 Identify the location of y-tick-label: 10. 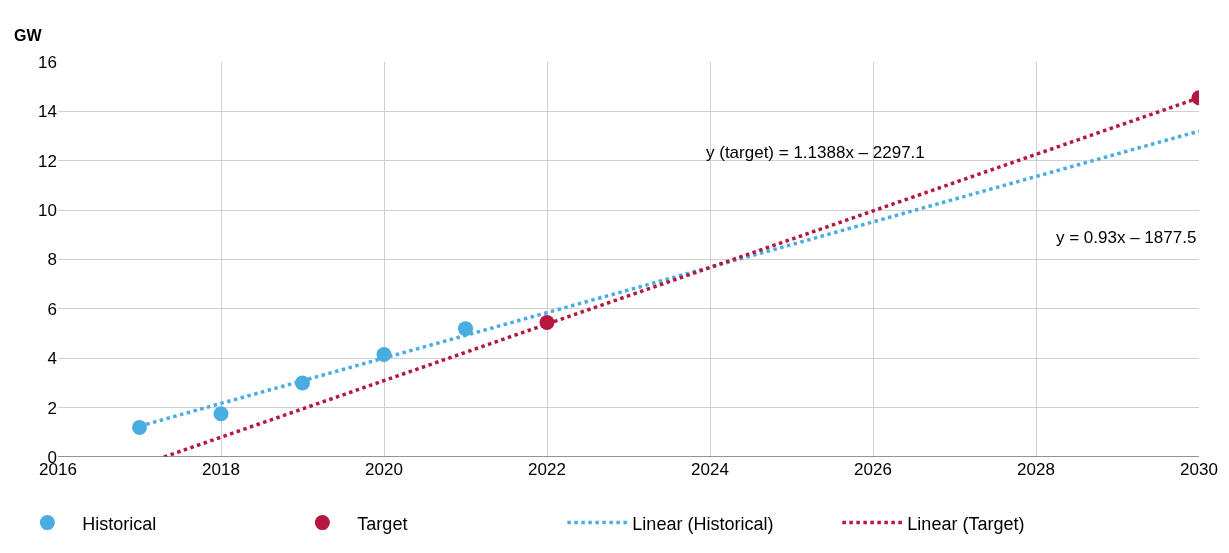
(47, 211).